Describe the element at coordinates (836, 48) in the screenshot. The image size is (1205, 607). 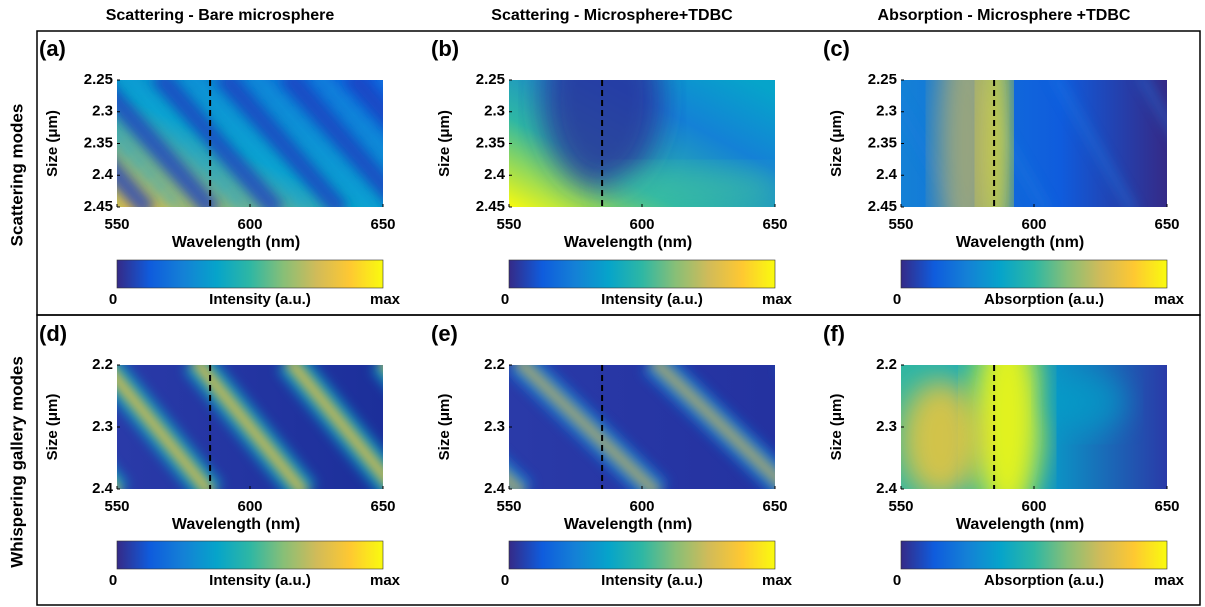
I see `panel-label: (c)` at that location.